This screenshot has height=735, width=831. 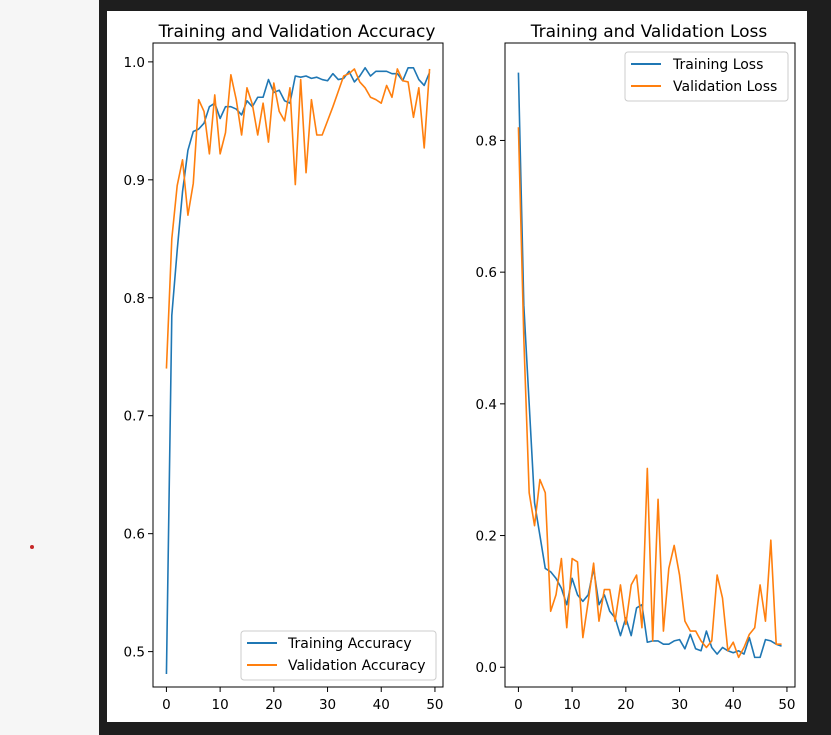 What do you see at coordinates (220, 705) in the screenshot?
I see `accuracy-x-tick-label: 10` at bounding box center [220, 705].